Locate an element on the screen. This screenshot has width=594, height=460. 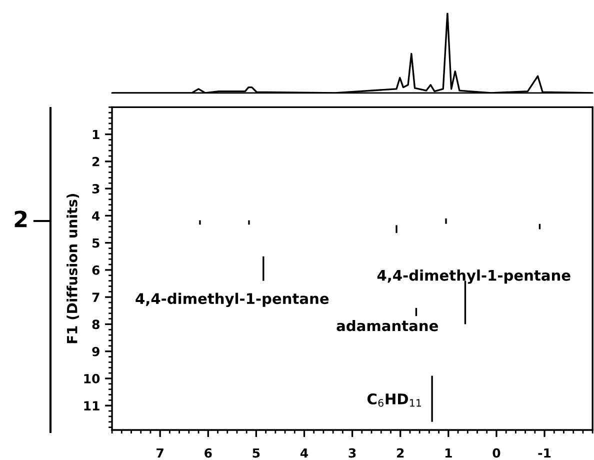
annotation: adamantane is located at coordinates (387, 326).